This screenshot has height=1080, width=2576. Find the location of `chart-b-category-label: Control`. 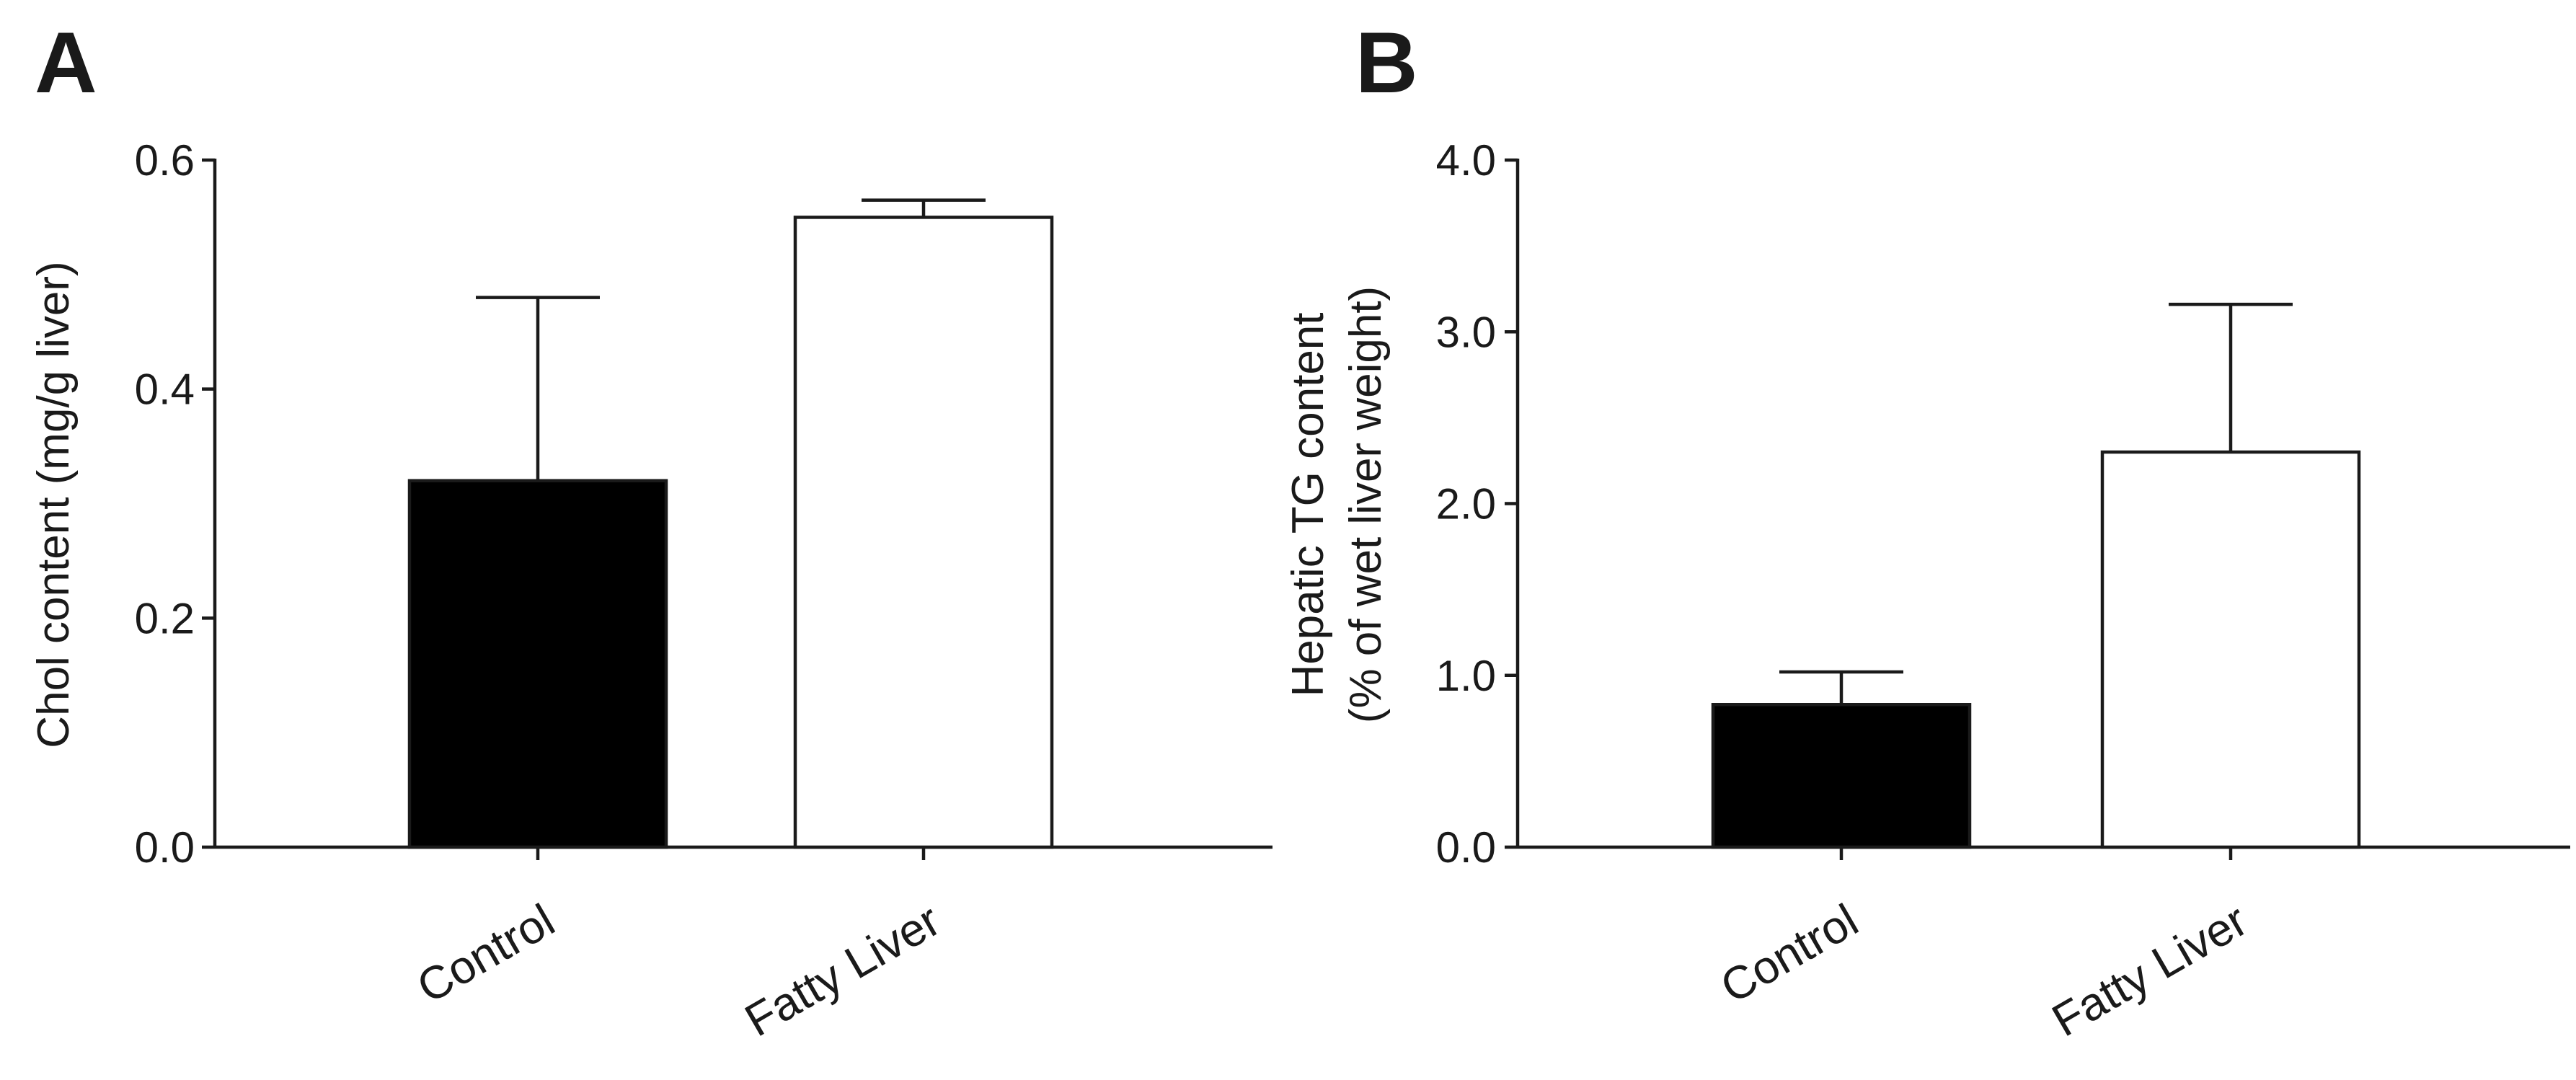

chart-b-category-label: Control is located at coordinates (1789, 954).